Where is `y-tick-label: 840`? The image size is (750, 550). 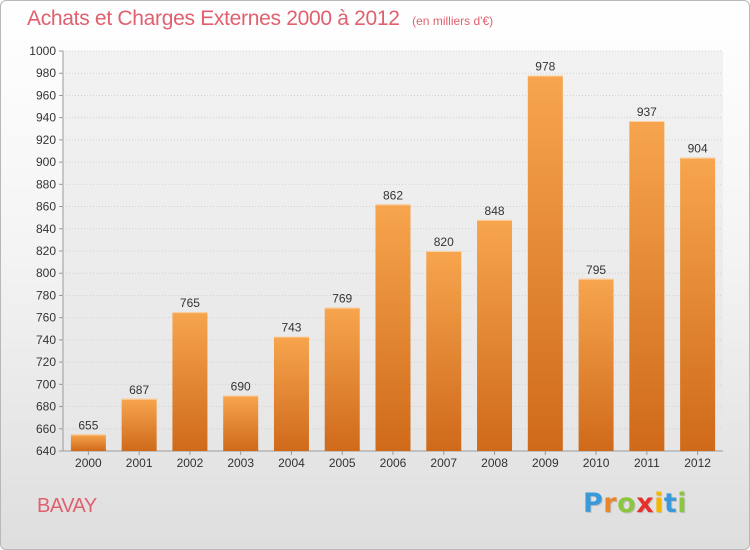
y-tick-label: 840 is located at coordinates (46, 229).